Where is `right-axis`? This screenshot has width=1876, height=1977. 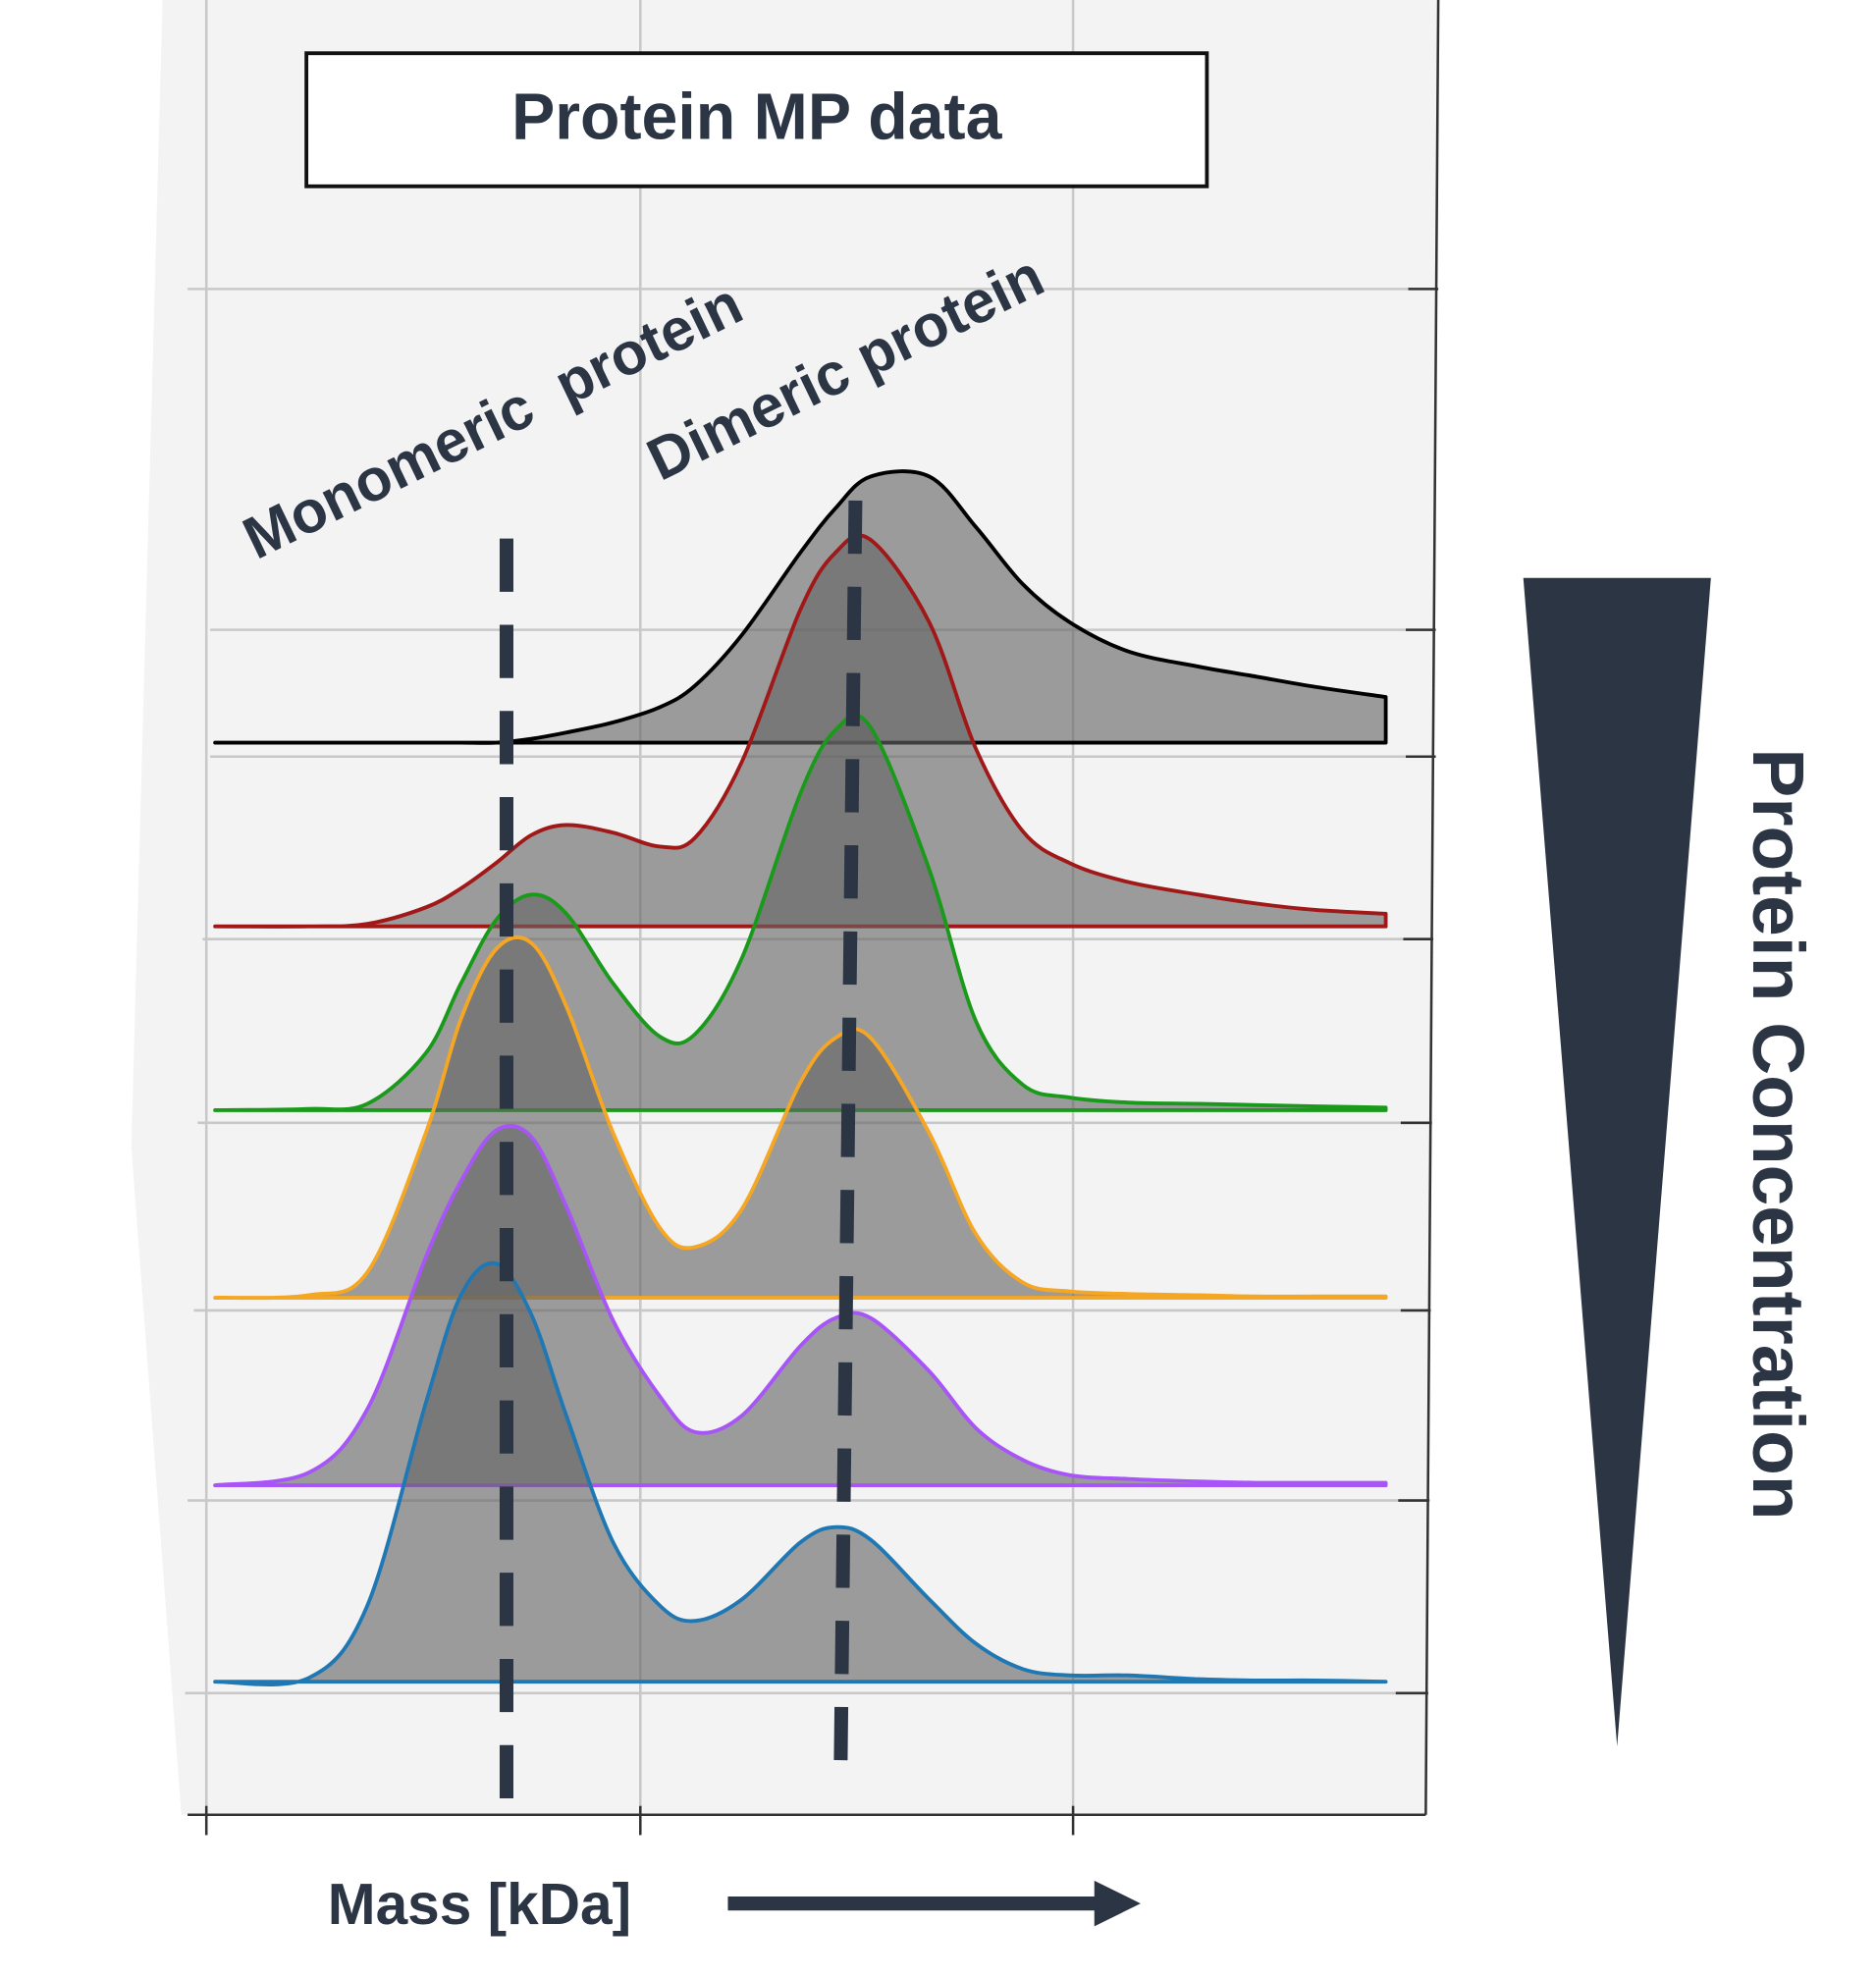
right-axis is located at coordinates (1432, 907).